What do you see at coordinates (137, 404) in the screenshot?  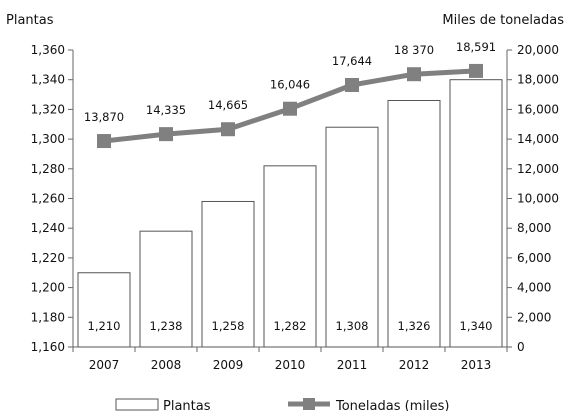 I see `legend-swatch-plantas` at bounding box center [137, 404].